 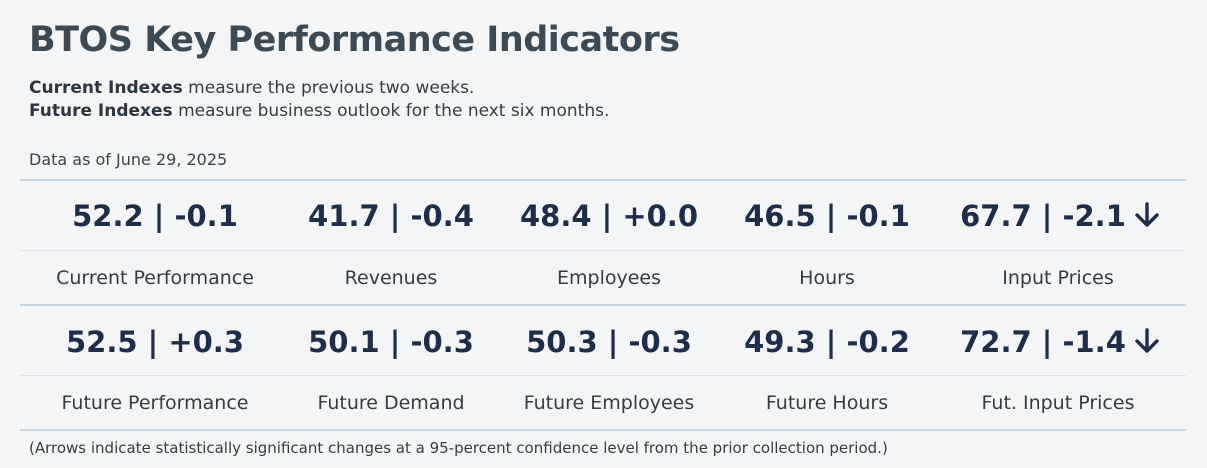 I want to click on kpi-value-future-employees: 50.3 | -0.3, so click(x=609, y=342).